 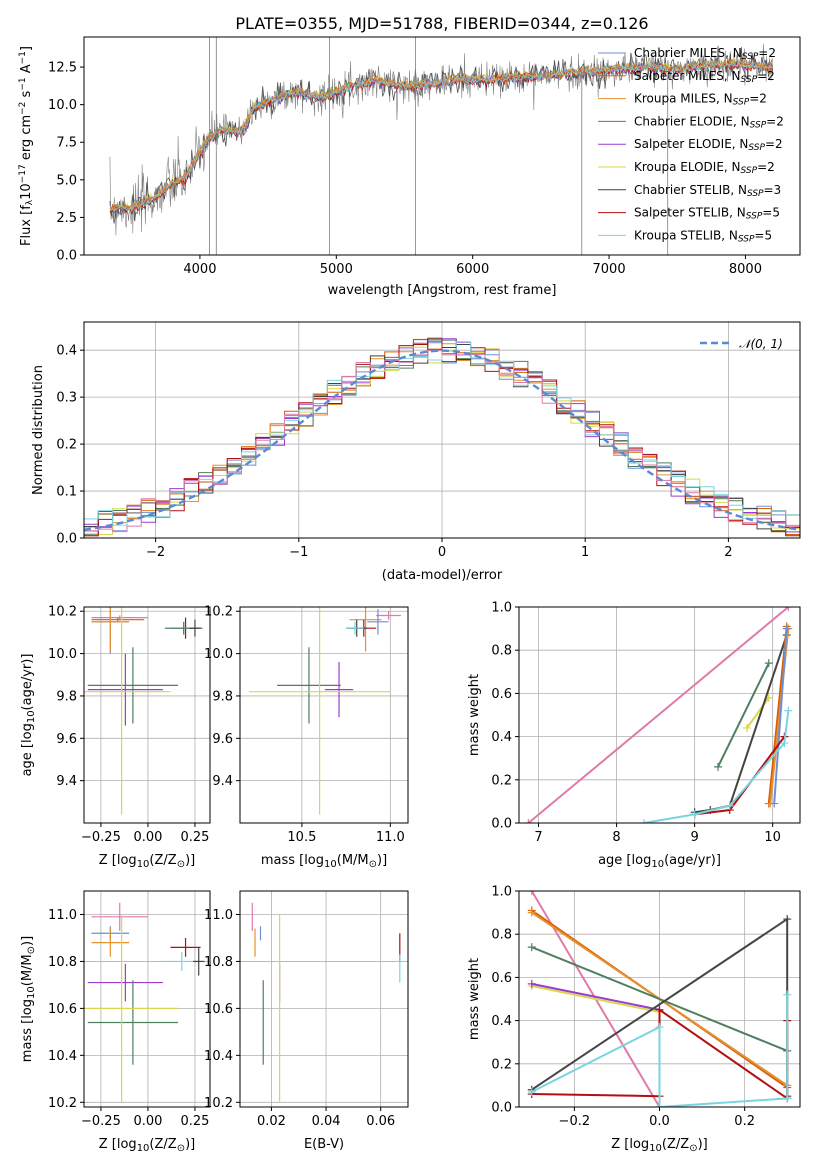 What do you see at coordinates (501, 780) in the screenshot?
I see `y-tick-label: 0.2` at bounding box center [501, 780].